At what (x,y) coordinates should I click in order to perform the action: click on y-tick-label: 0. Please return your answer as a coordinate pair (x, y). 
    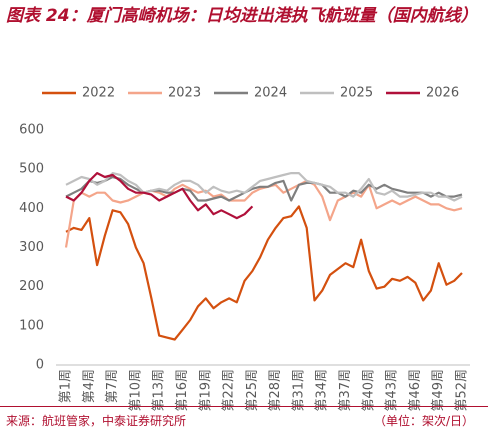
    Looking at the image, I should click on (40, 365).